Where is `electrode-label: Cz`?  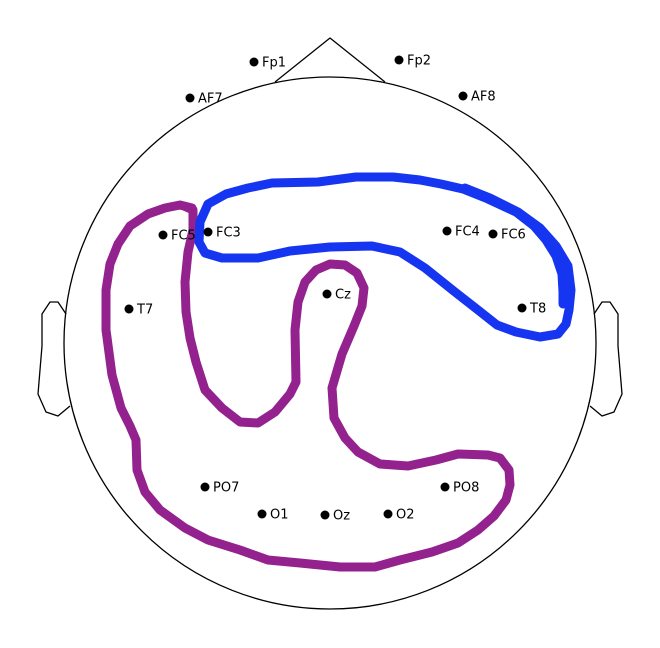 electrode-label: Cz is located at coordinates (343, 295).